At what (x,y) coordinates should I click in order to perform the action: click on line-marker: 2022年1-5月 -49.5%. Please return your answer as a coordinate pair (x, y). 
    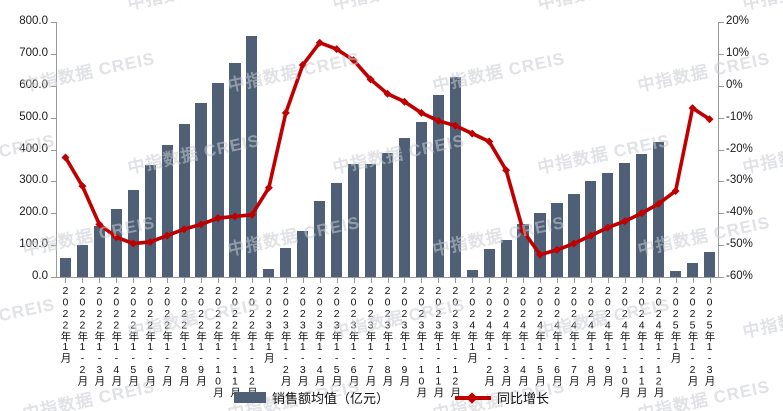
    Looking at the image, I should click on (133, 243).